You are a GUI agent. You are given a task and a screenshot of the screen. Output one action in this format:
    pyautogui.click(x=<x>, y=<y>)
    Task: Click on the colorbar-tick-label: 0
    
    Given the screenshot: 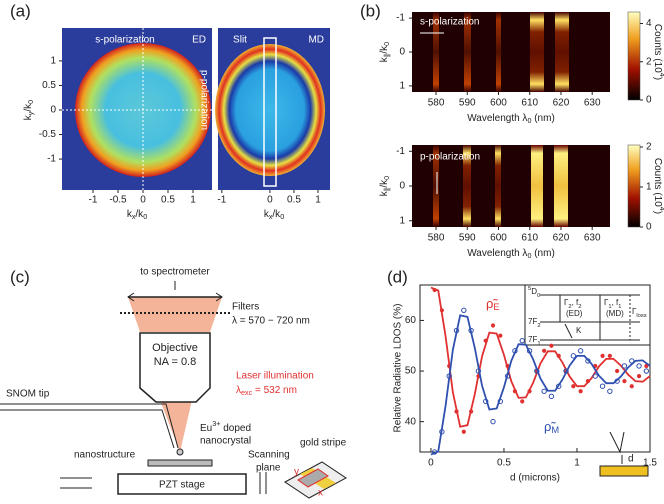 What is the action you would take?
    pyautogui.click(x=649, y=227)
    